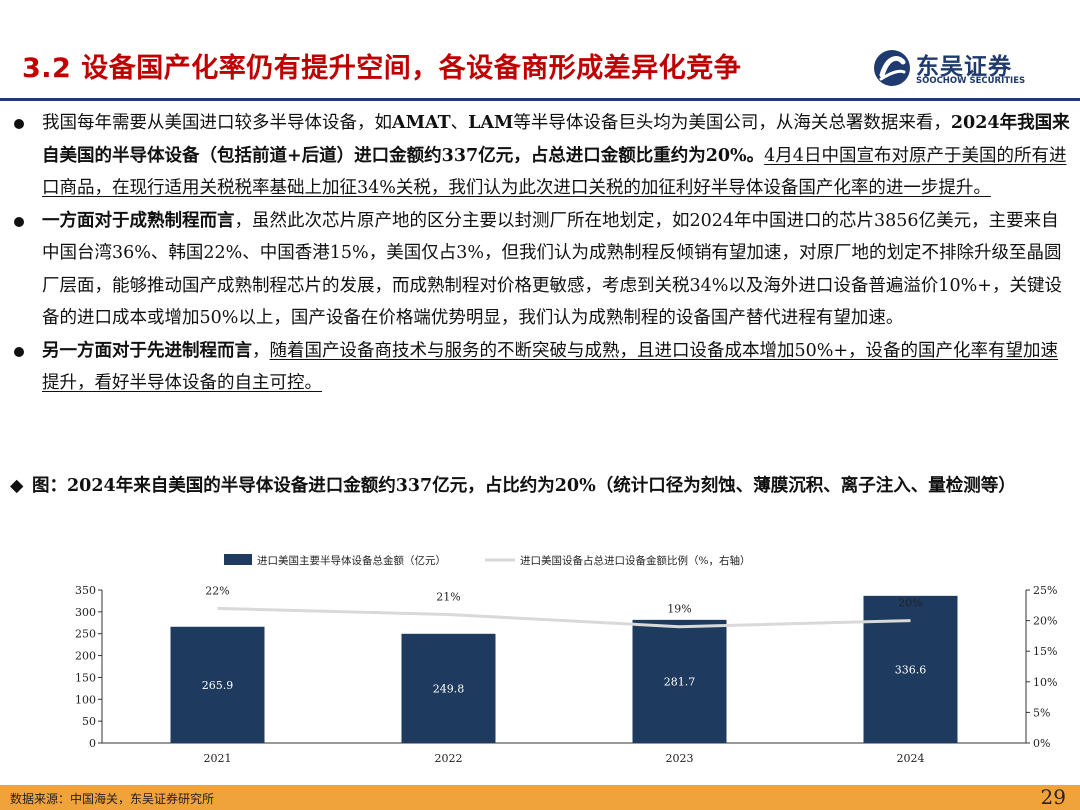  I want to click on y-right-tick-label: 10%, so click(1045, 682).